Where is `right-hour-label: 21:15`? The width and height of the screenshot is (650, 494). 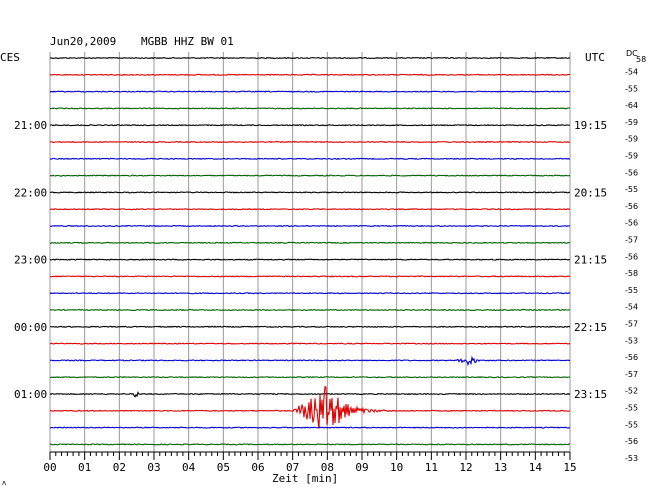 right-hour-label: 21:15 is located at coordinates (590, 260).